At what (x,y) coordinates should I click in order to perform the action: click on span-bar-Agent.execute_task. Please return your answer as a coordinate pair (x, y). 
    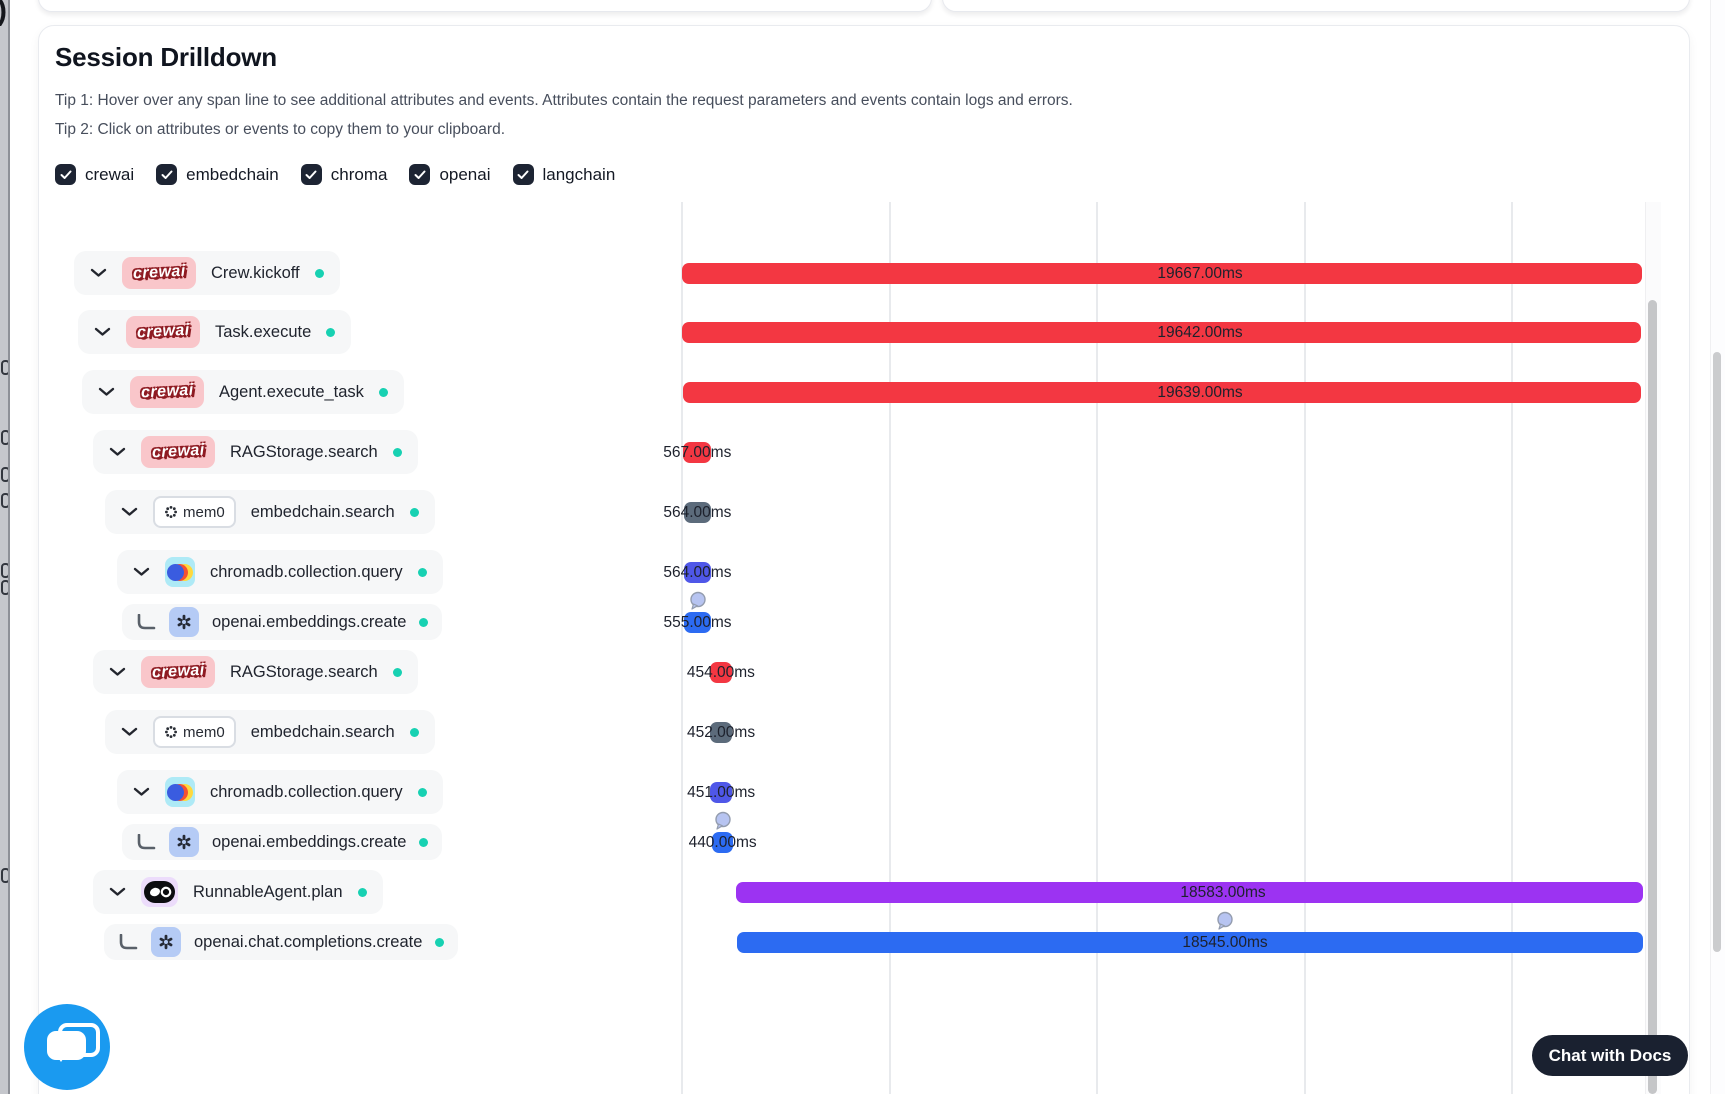
    Looking at the image, I should click on (1162, 392).